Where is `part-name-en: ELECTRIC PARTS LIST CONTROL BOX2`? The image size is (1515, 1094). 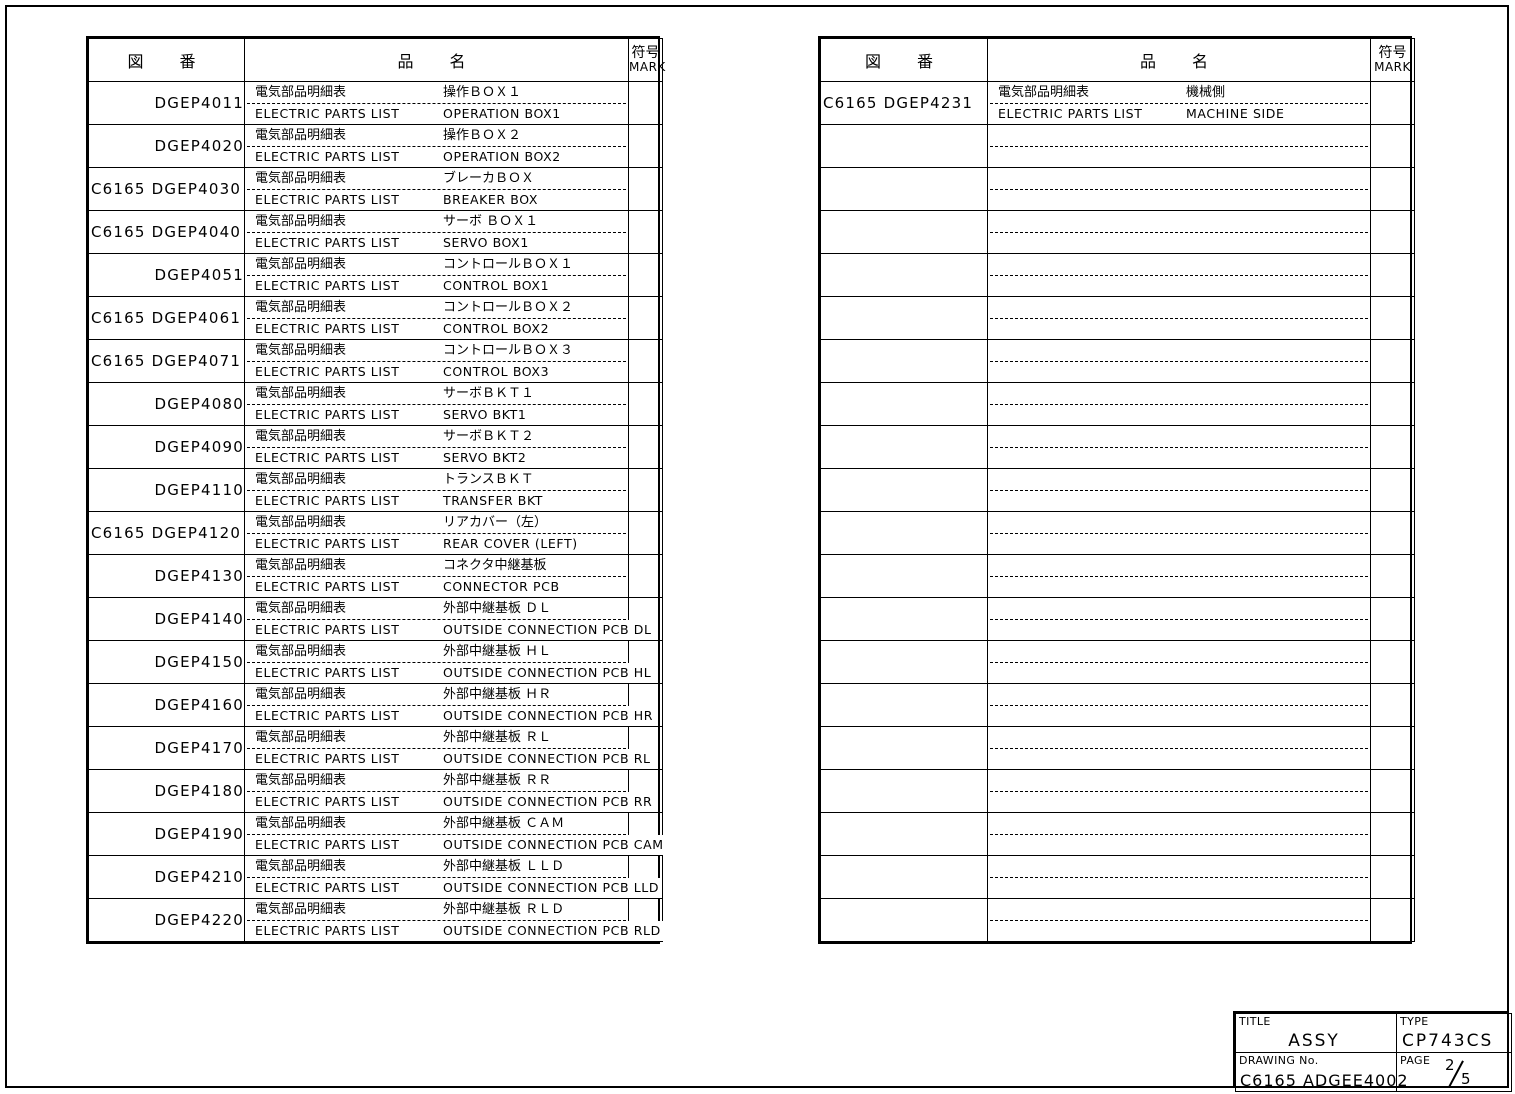
part-name-en: ELECTRIC PARTS LIST CONTROL BOX2 is located at coordinates (436, 329).